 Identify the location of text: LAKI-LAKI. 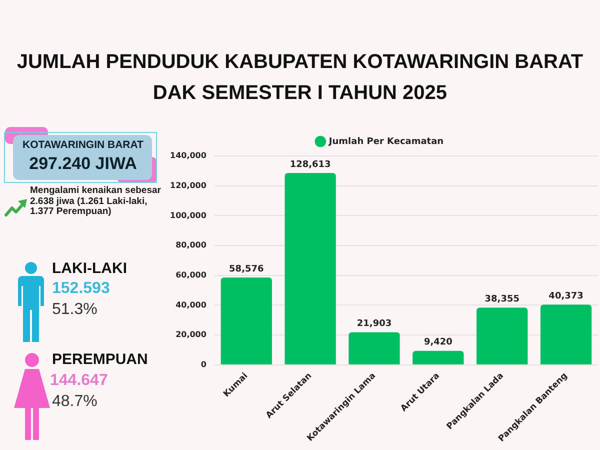
(89, 268).